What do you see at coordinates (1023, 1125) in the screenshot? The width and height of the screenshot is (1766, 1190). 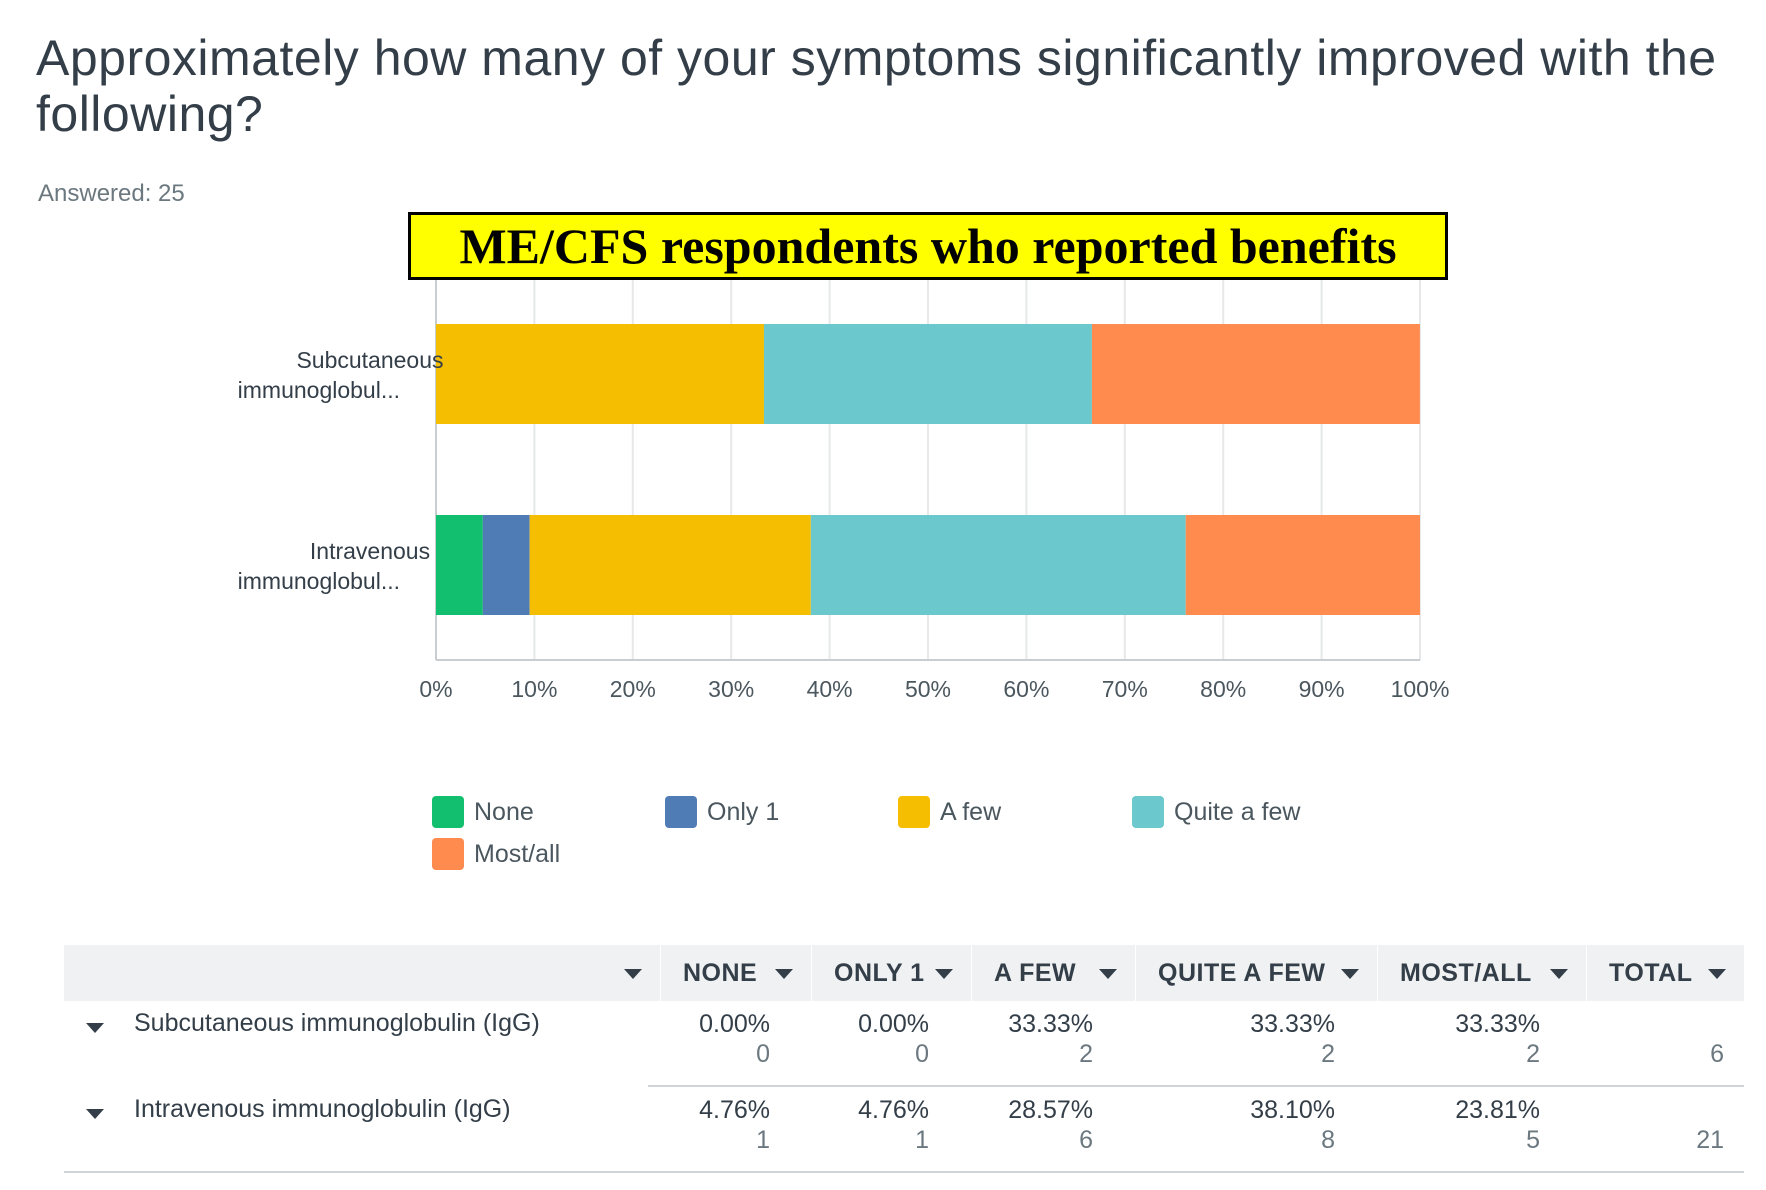 I see `table-cell: 28.57% 6` at bounding box center [1023, 1125].